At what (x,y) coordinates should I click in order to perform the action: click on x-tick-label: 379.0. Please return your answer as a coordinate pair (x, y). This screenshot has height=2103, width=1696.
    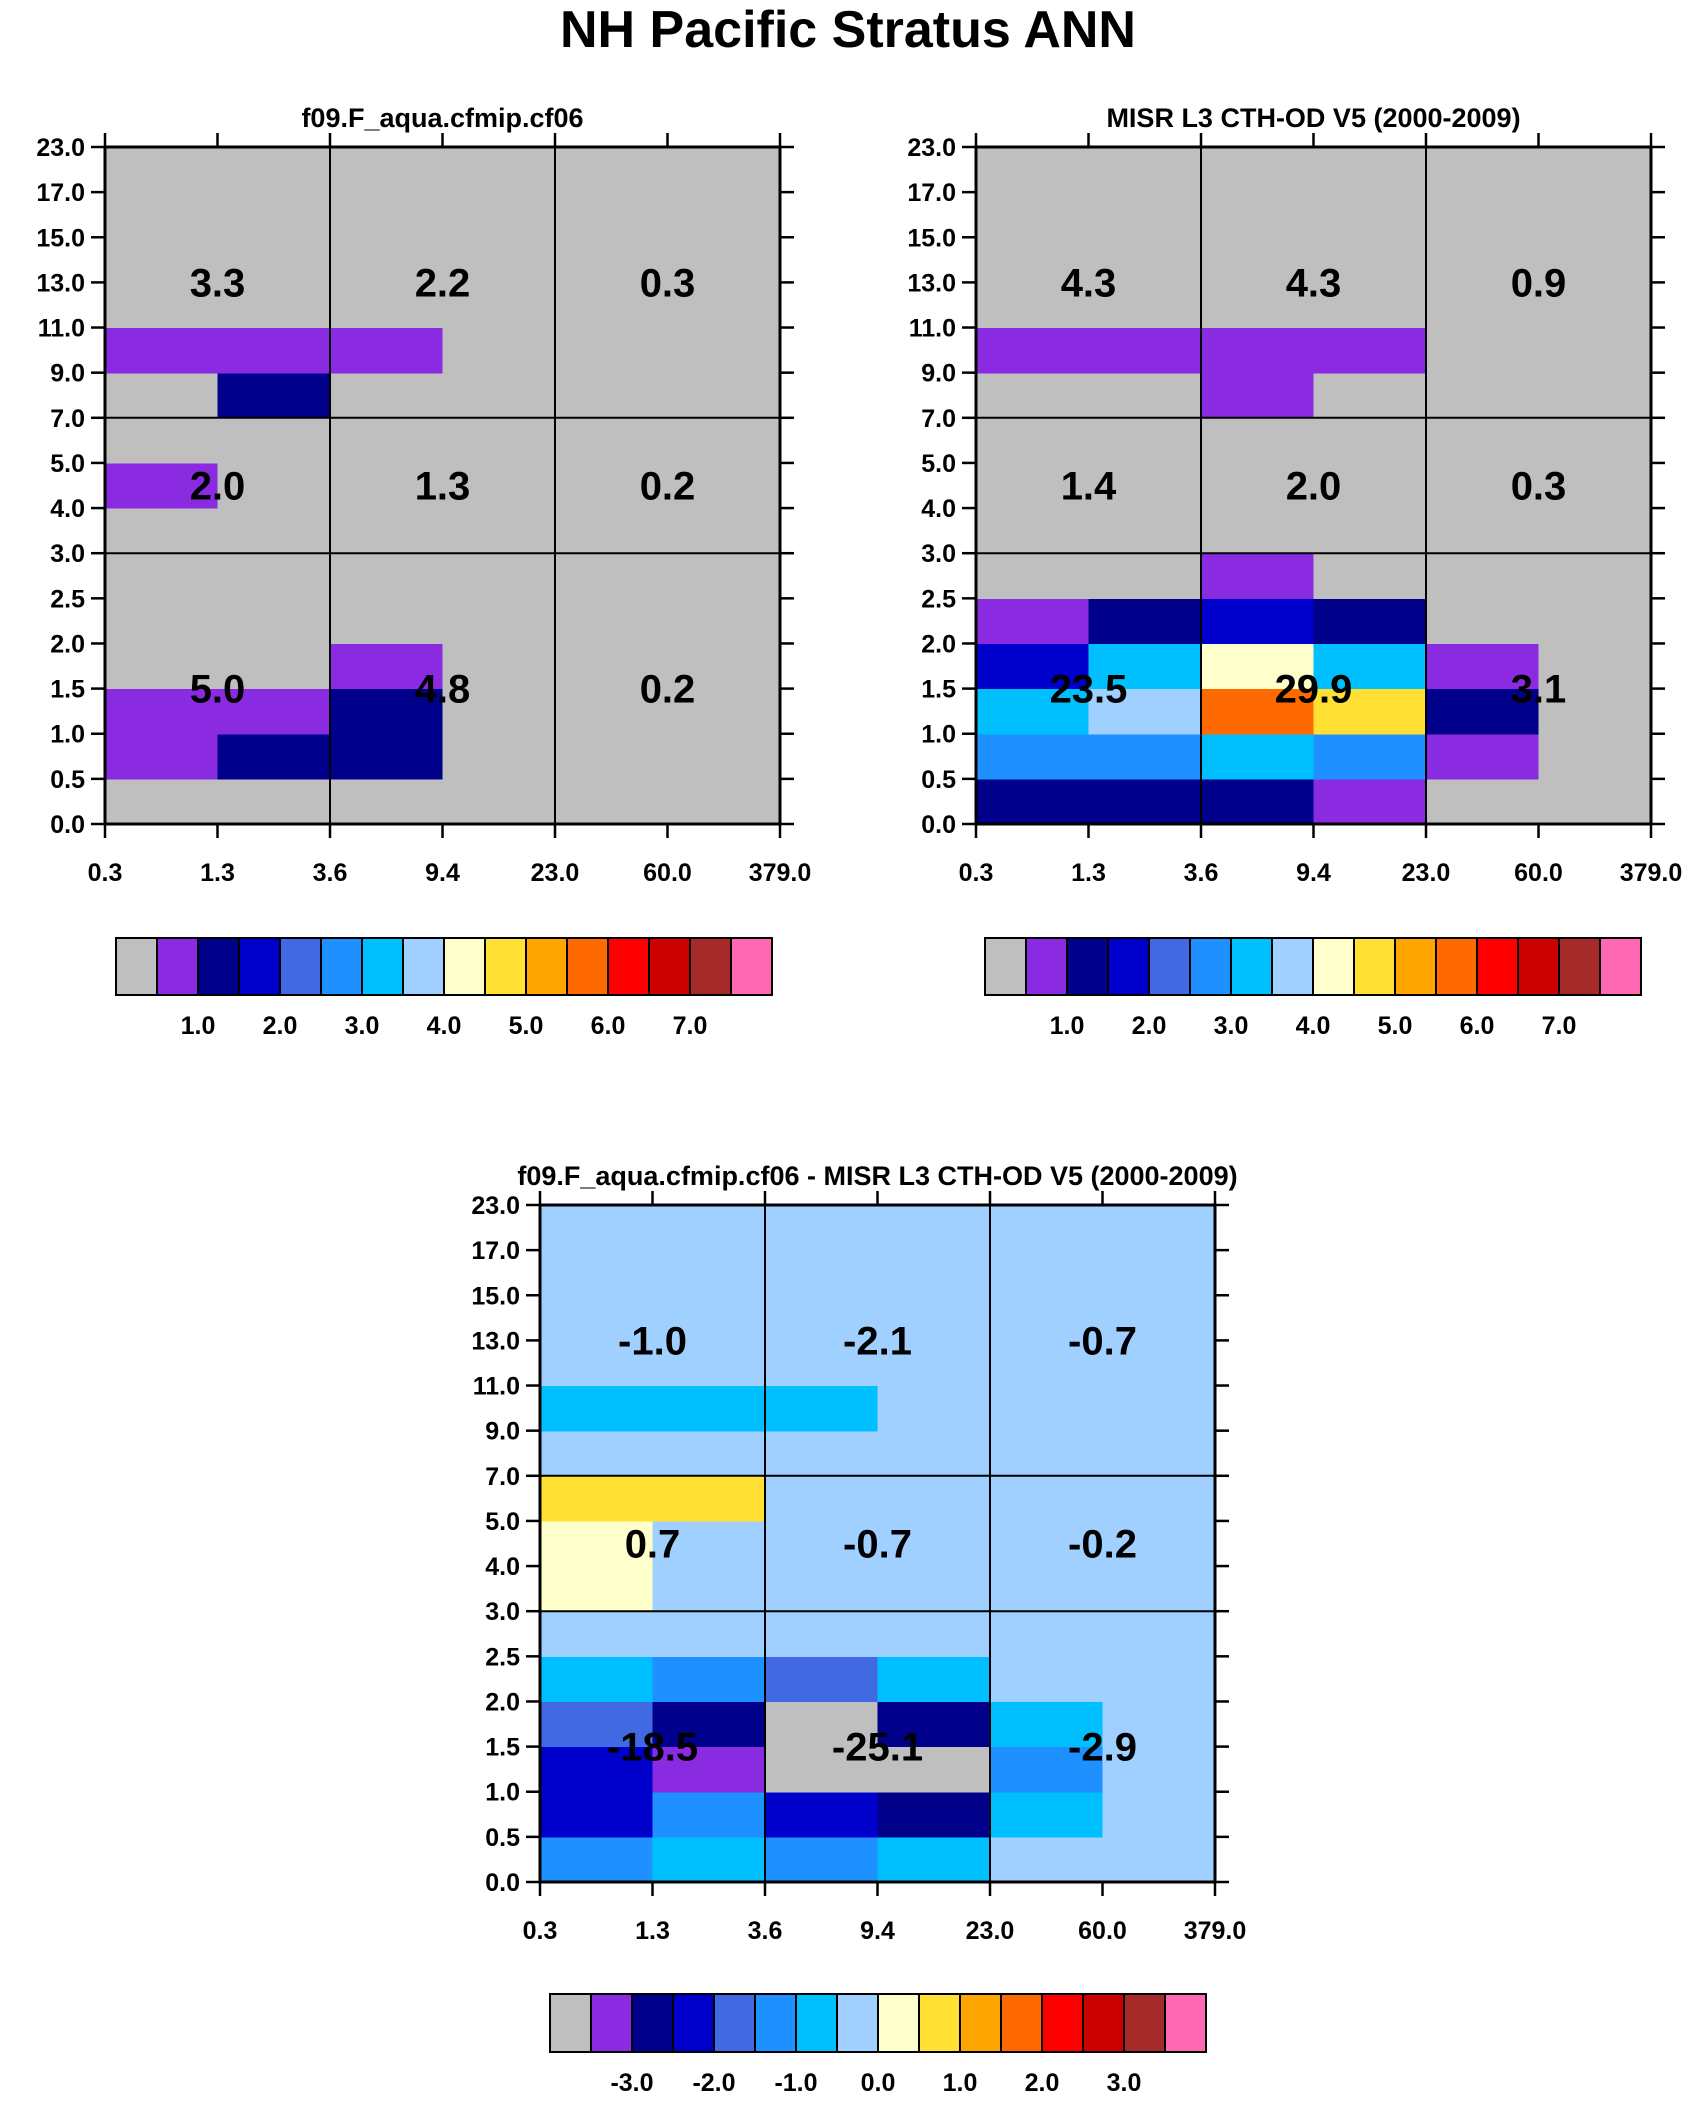
    Looking at the image, I should click on (780, 873).